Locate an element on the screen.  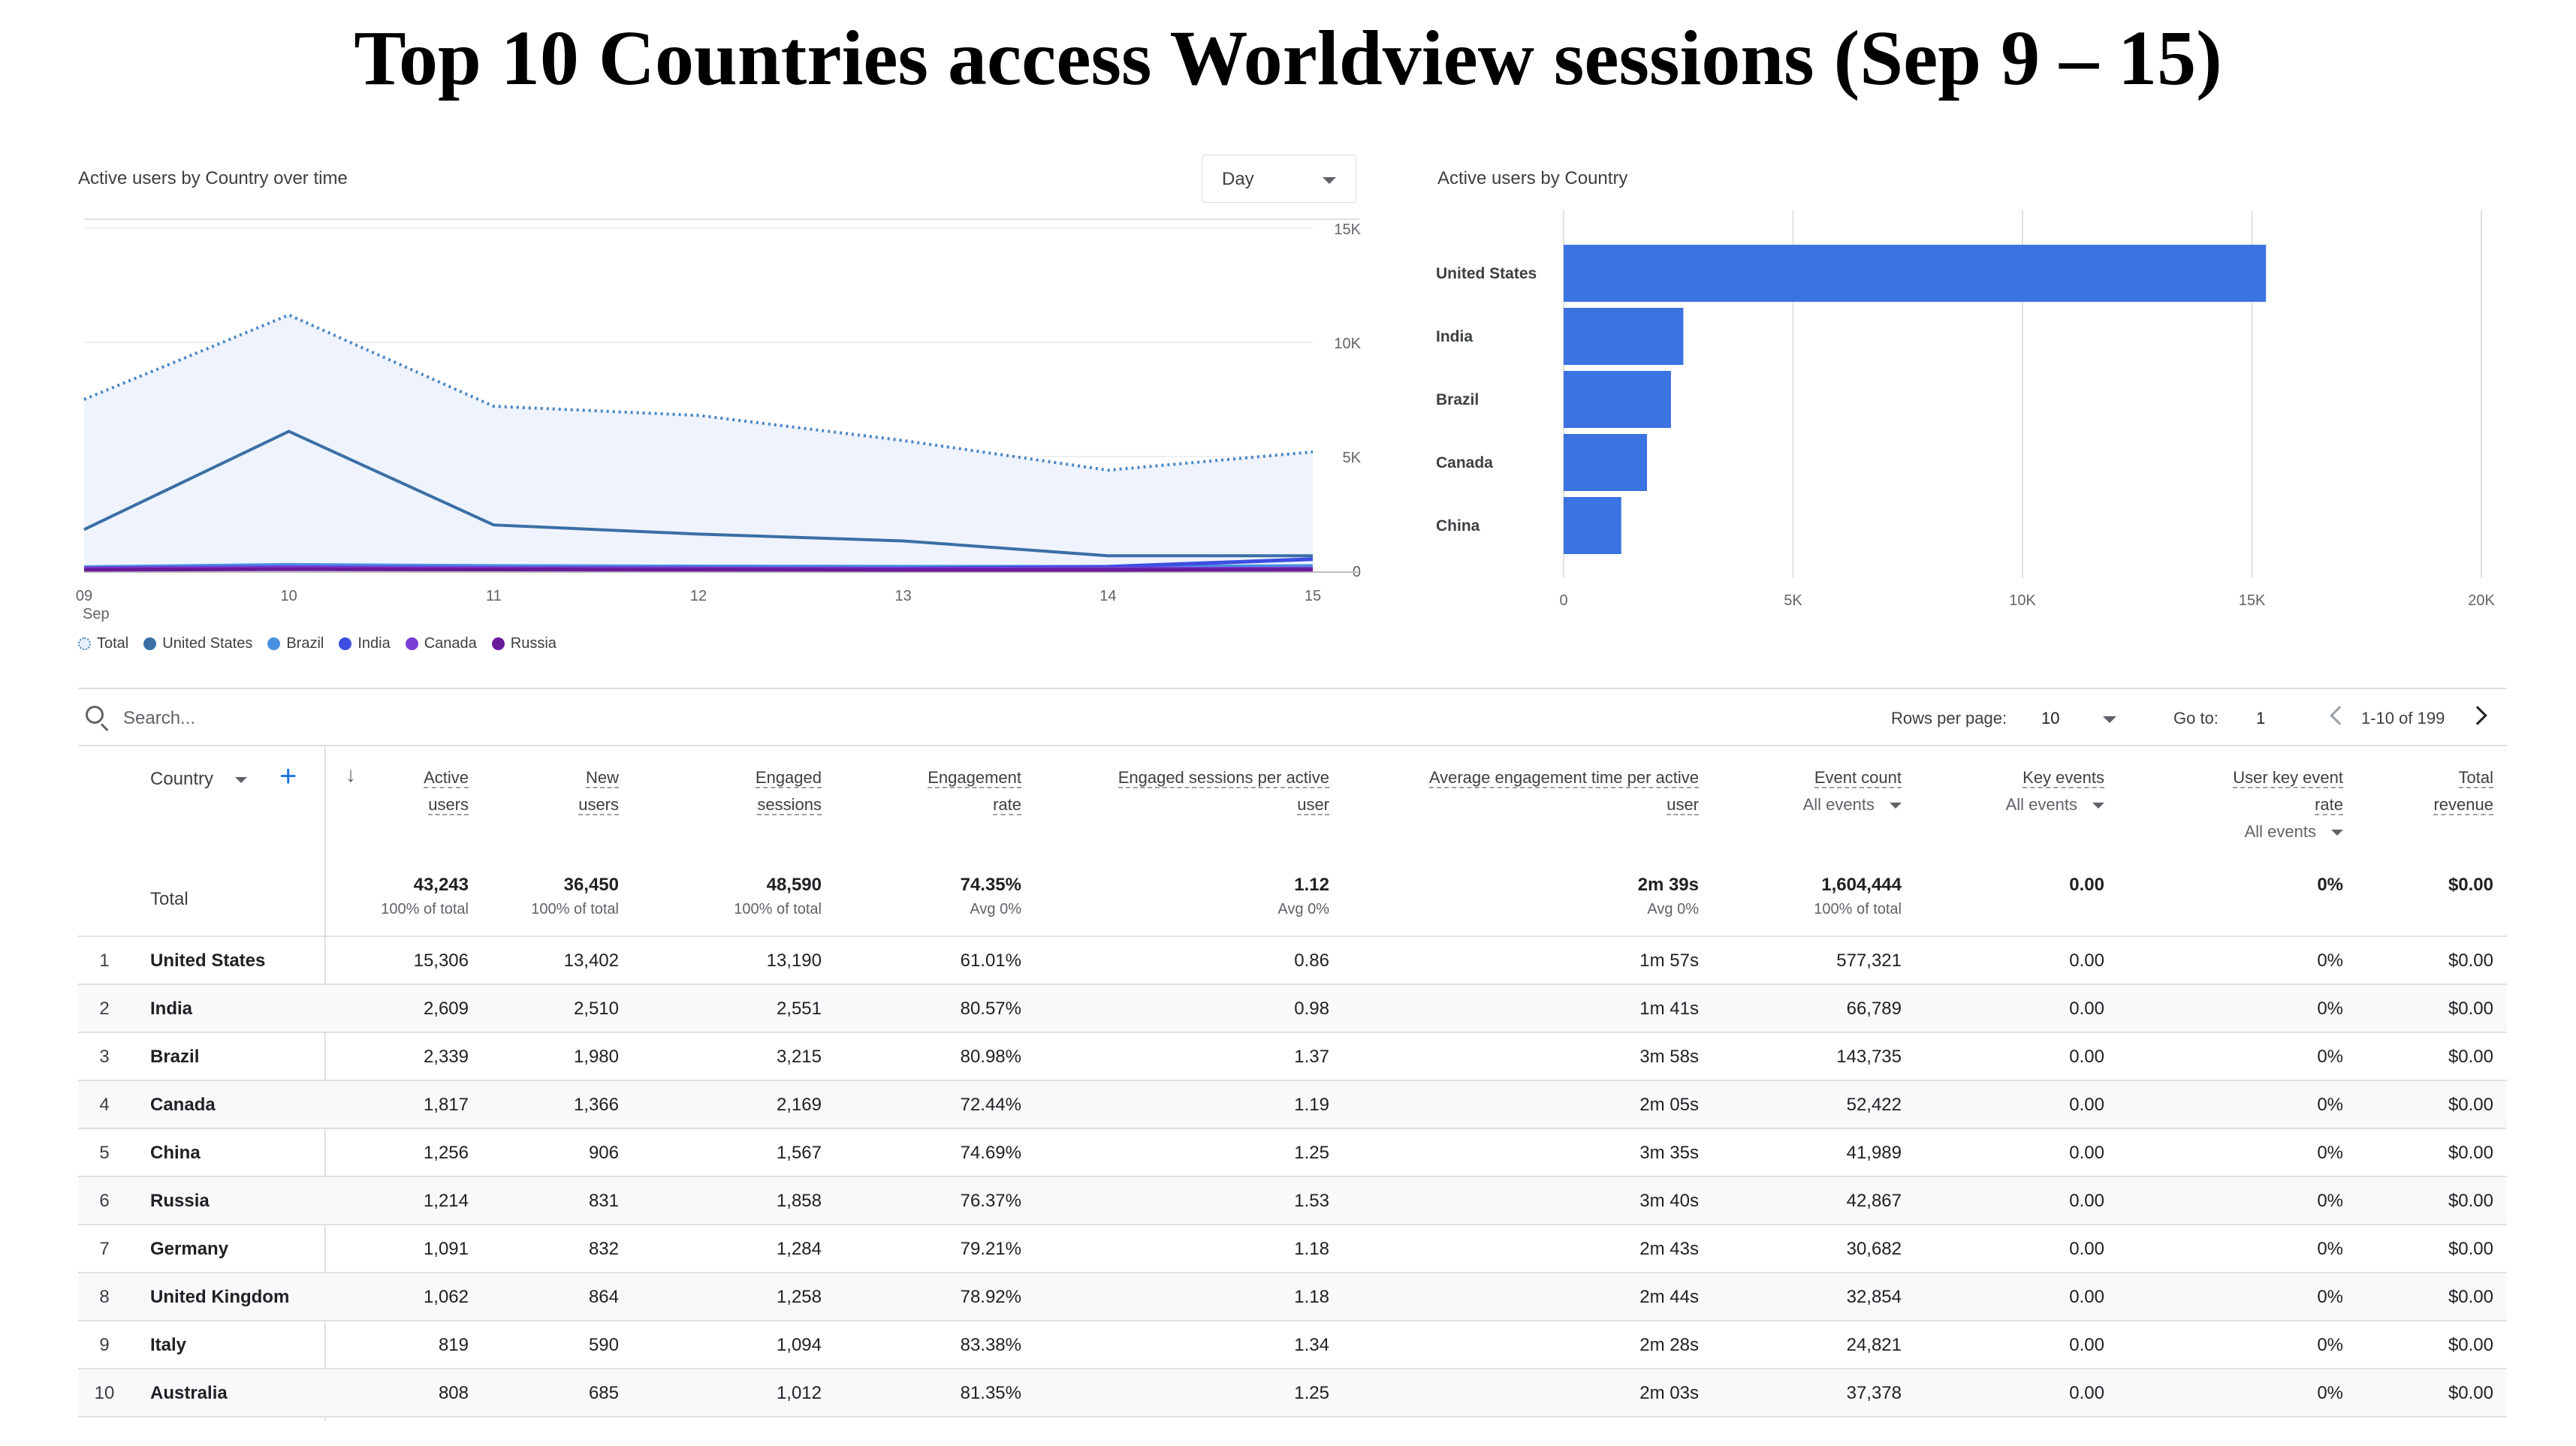
prev-page-icon is located at coordinates (2339, 715).